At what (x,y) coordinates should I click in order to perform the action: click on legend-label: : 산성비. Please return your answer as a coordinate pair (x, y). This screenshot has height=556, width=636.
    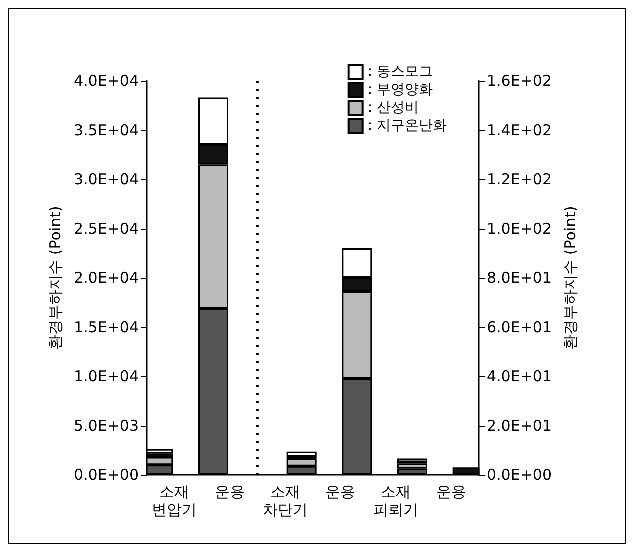
    Looking at the image, I should click on (394, 108).